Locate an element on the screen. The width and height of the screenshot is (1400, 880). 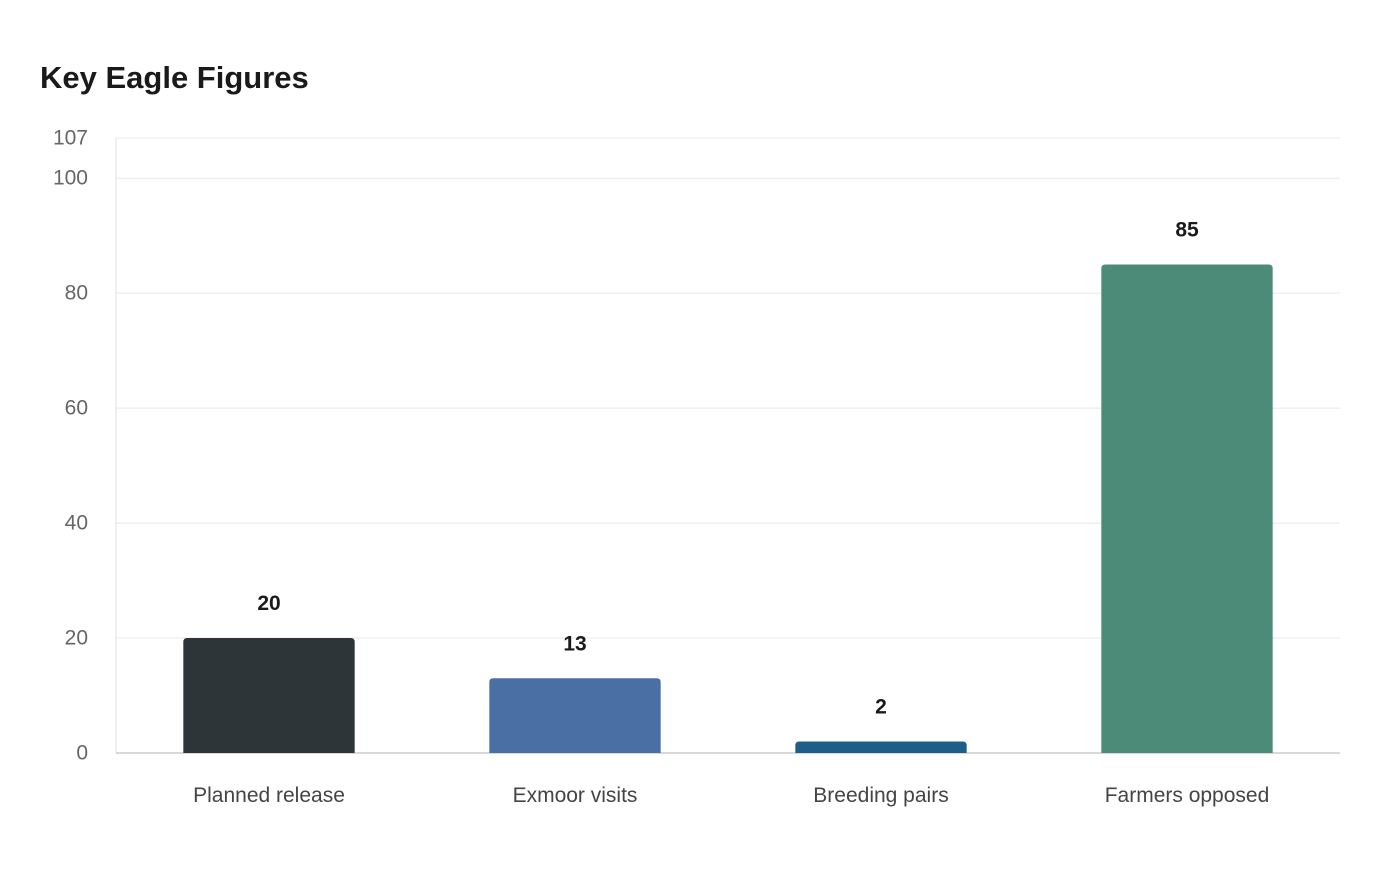
y-tick-label: 20 is located at coordinates (76, 638).